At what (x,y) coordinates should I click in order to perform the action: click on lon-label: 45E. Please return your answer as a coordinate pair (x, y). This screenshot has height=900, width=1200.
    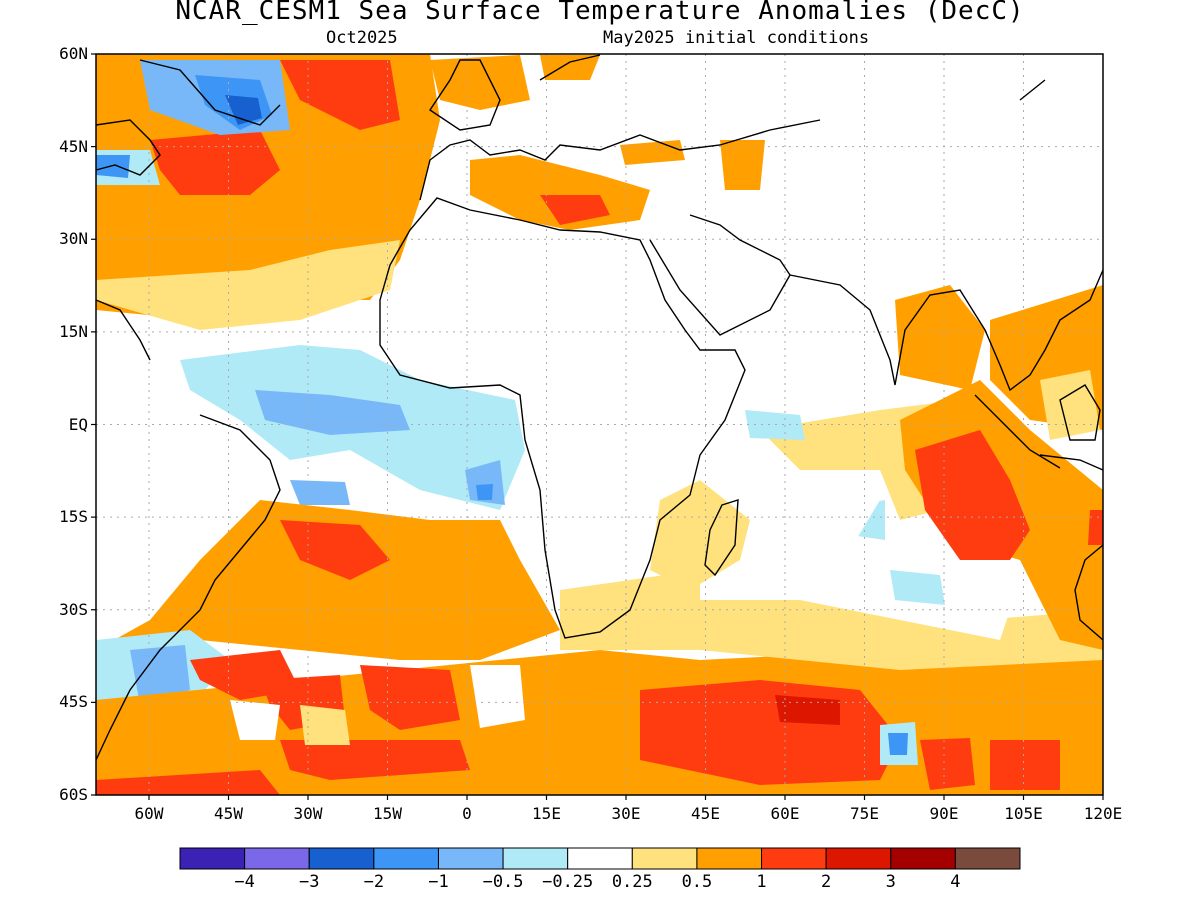
    Looking at the image, I should click on (705, 813).